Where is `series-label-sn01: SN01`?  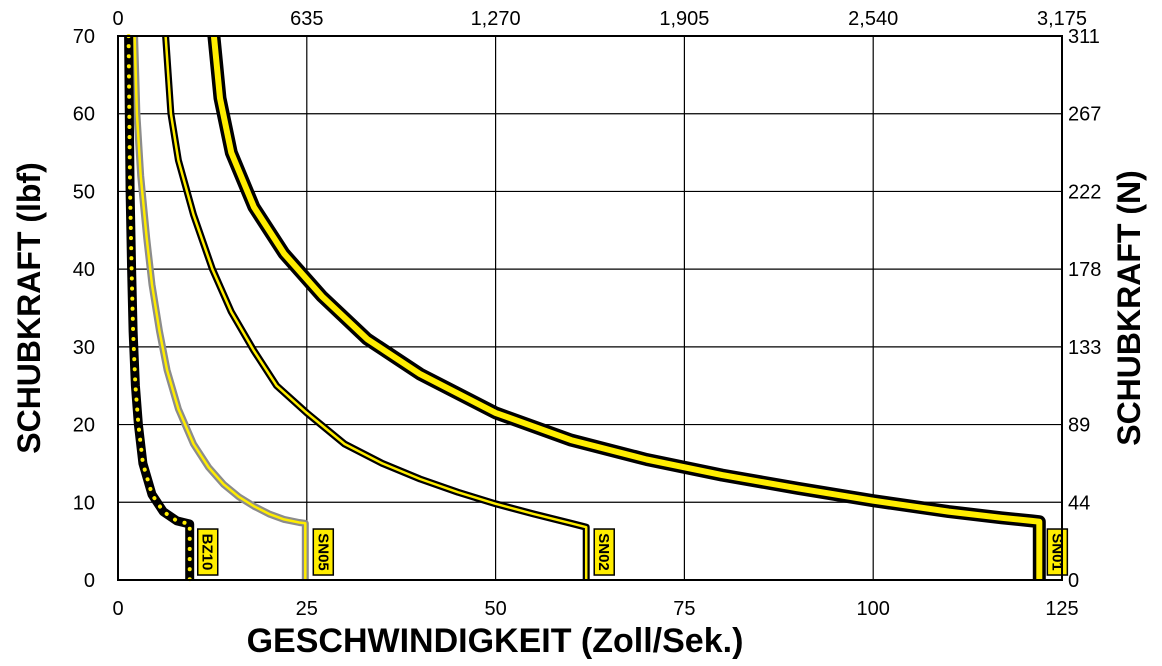 series-label-sn01: SN01 is located at coordinates (1057, 552).